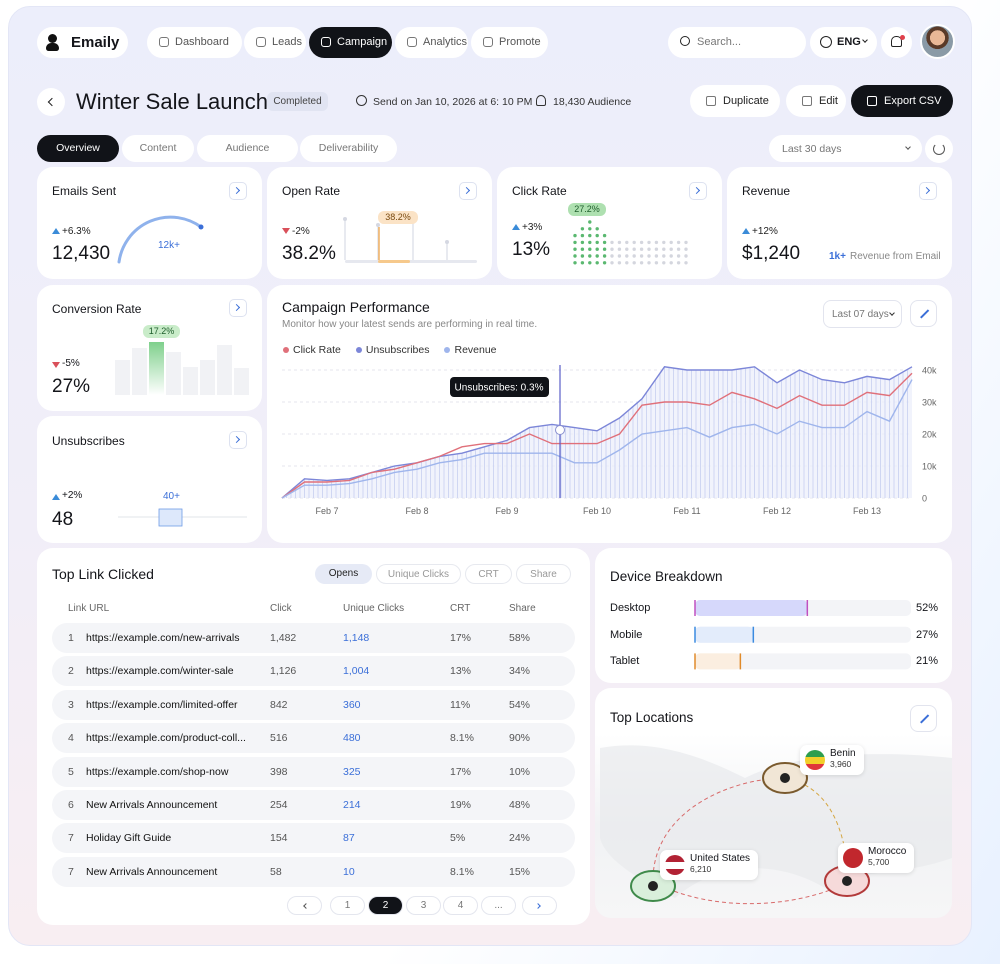 The image size is (1000, 964). What do you see at coordinates (853, 865) in the screenshot?
I see `flag-stripe` at bounding box center [853, 865].